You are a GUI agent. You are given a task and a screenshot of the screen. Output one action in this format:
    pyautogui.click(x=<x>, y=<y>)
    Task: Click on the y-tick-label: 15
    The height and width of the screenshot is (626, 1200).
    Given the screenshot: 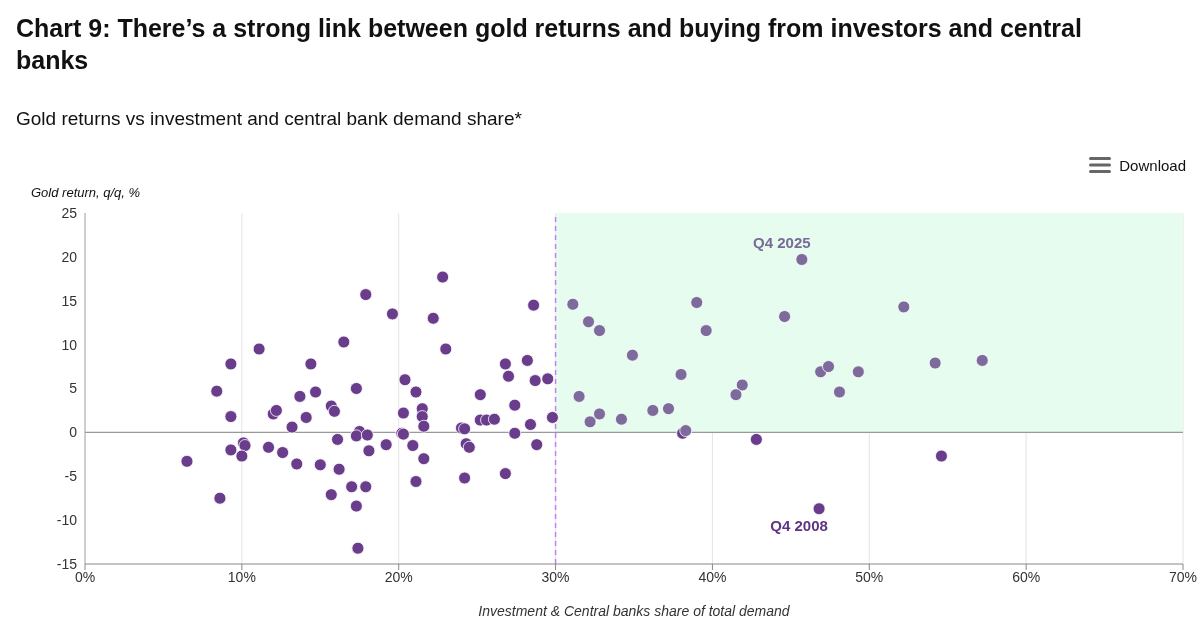 What is the action you would take?
    pyautogui.click(x=69, y=300)
    